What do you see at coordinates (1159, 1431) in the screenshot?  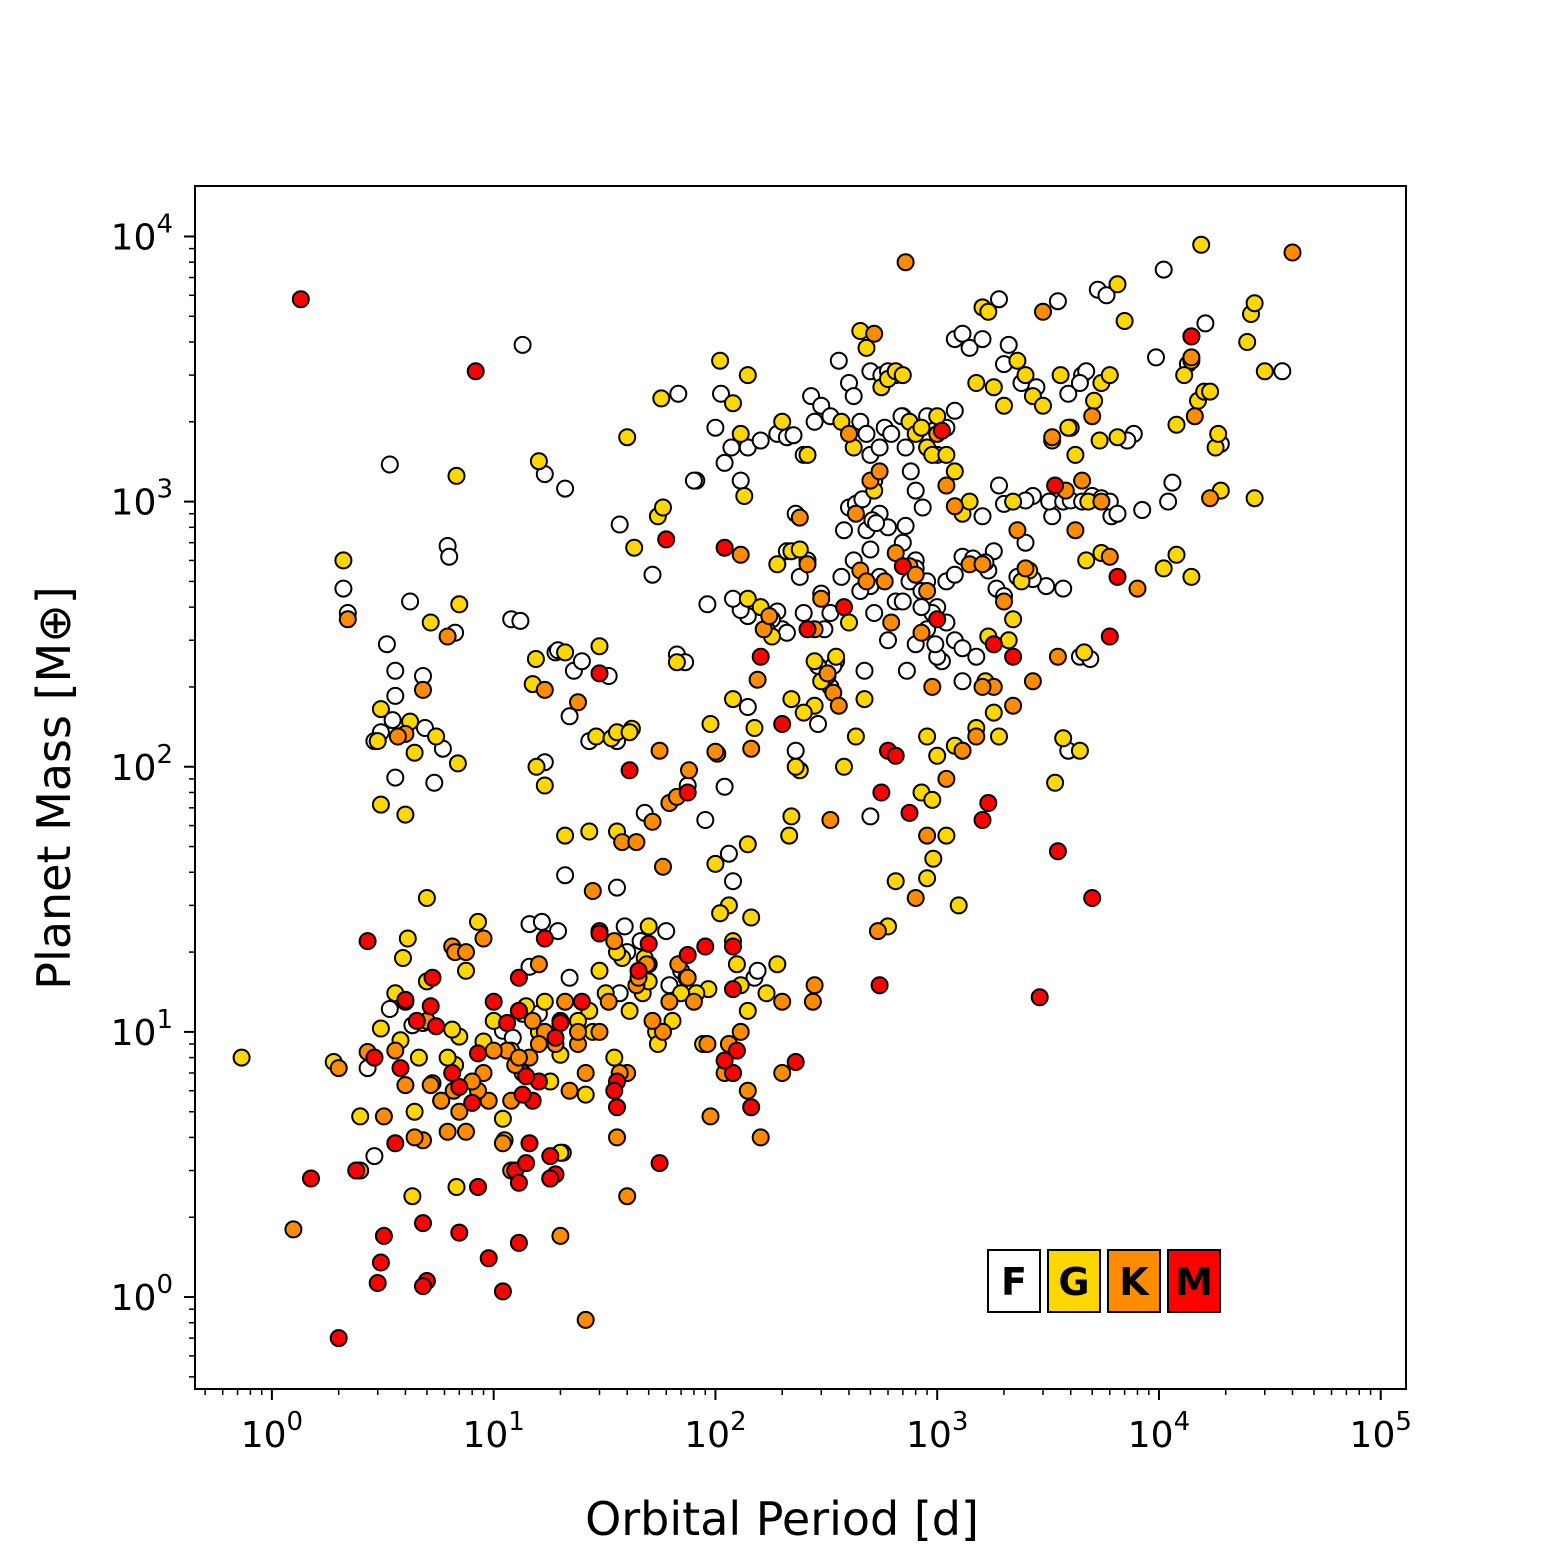 I see `x-tick-label: 104` at bounding box center [1159, 1431].